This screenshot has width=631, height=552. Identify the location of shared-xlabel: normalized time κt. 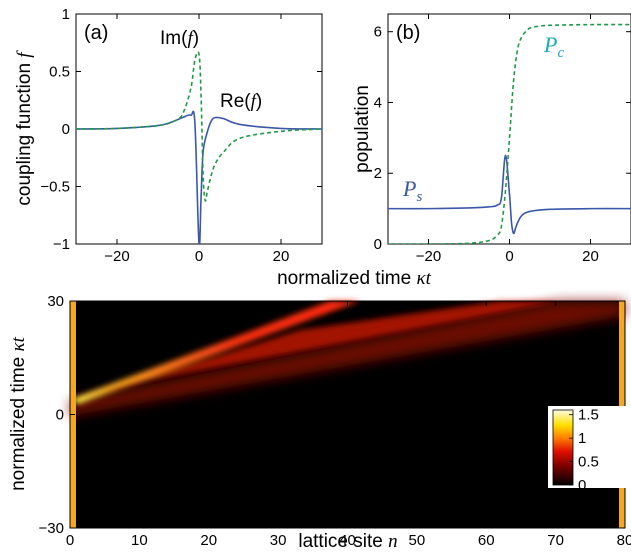
(354, 278).